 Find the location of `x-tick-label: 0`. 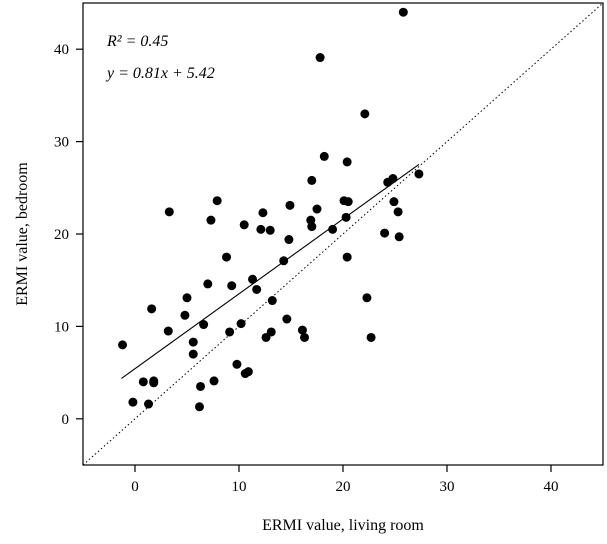

x-tick-label: 0 is located at coordinates (135, 487).